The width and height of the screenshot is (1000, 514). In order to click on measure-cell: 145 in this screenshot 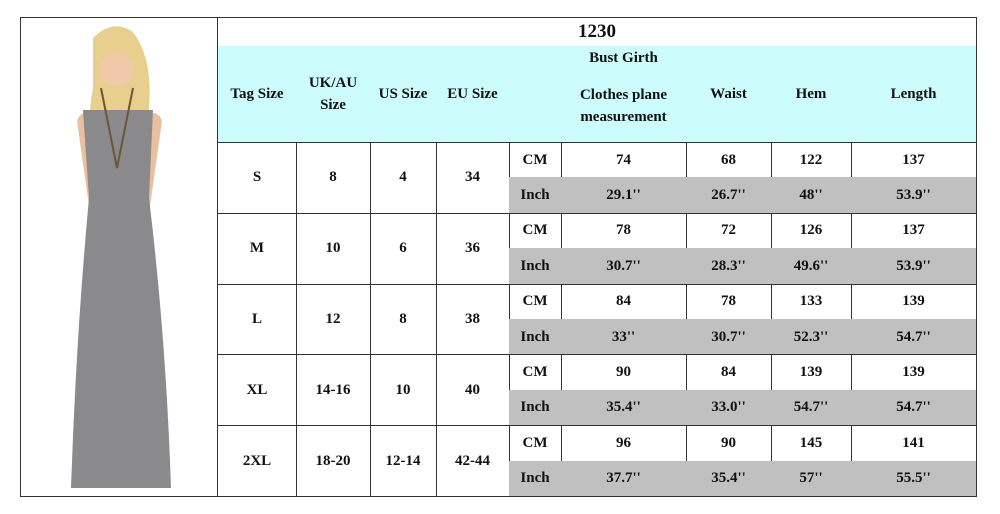, I will do `click(811, 443)`.